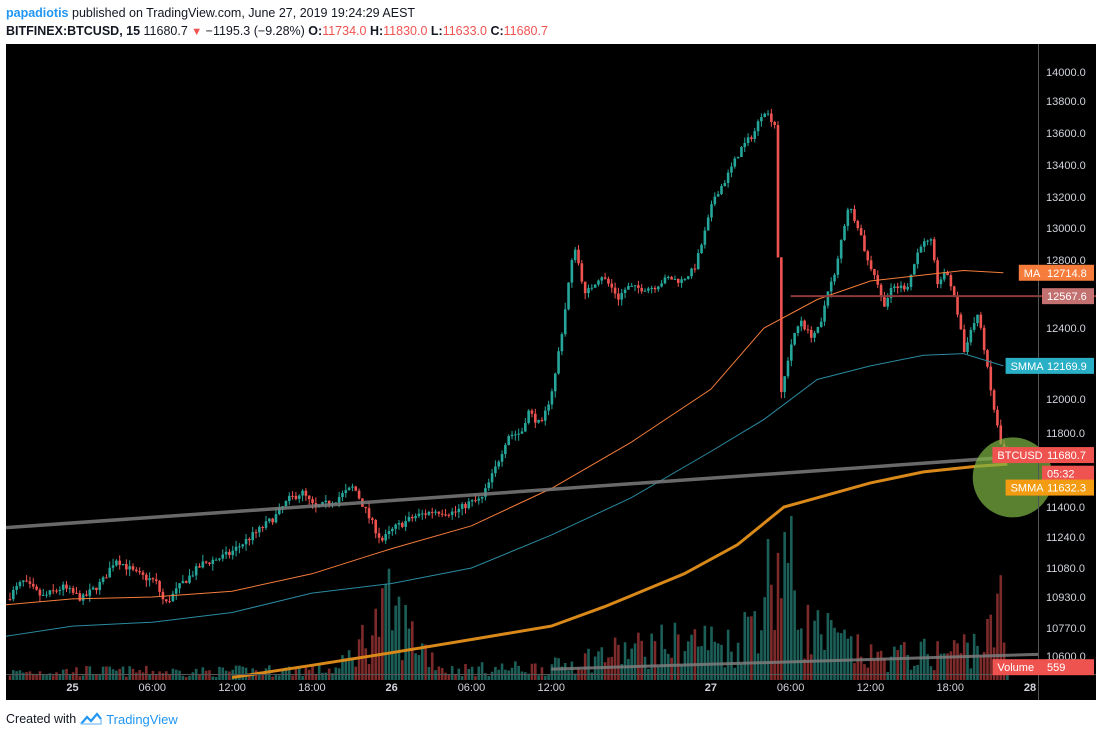 The width and height of the screenshot is (1101, 736). I want to click on author-link: papadiotis, so click(37, 13).